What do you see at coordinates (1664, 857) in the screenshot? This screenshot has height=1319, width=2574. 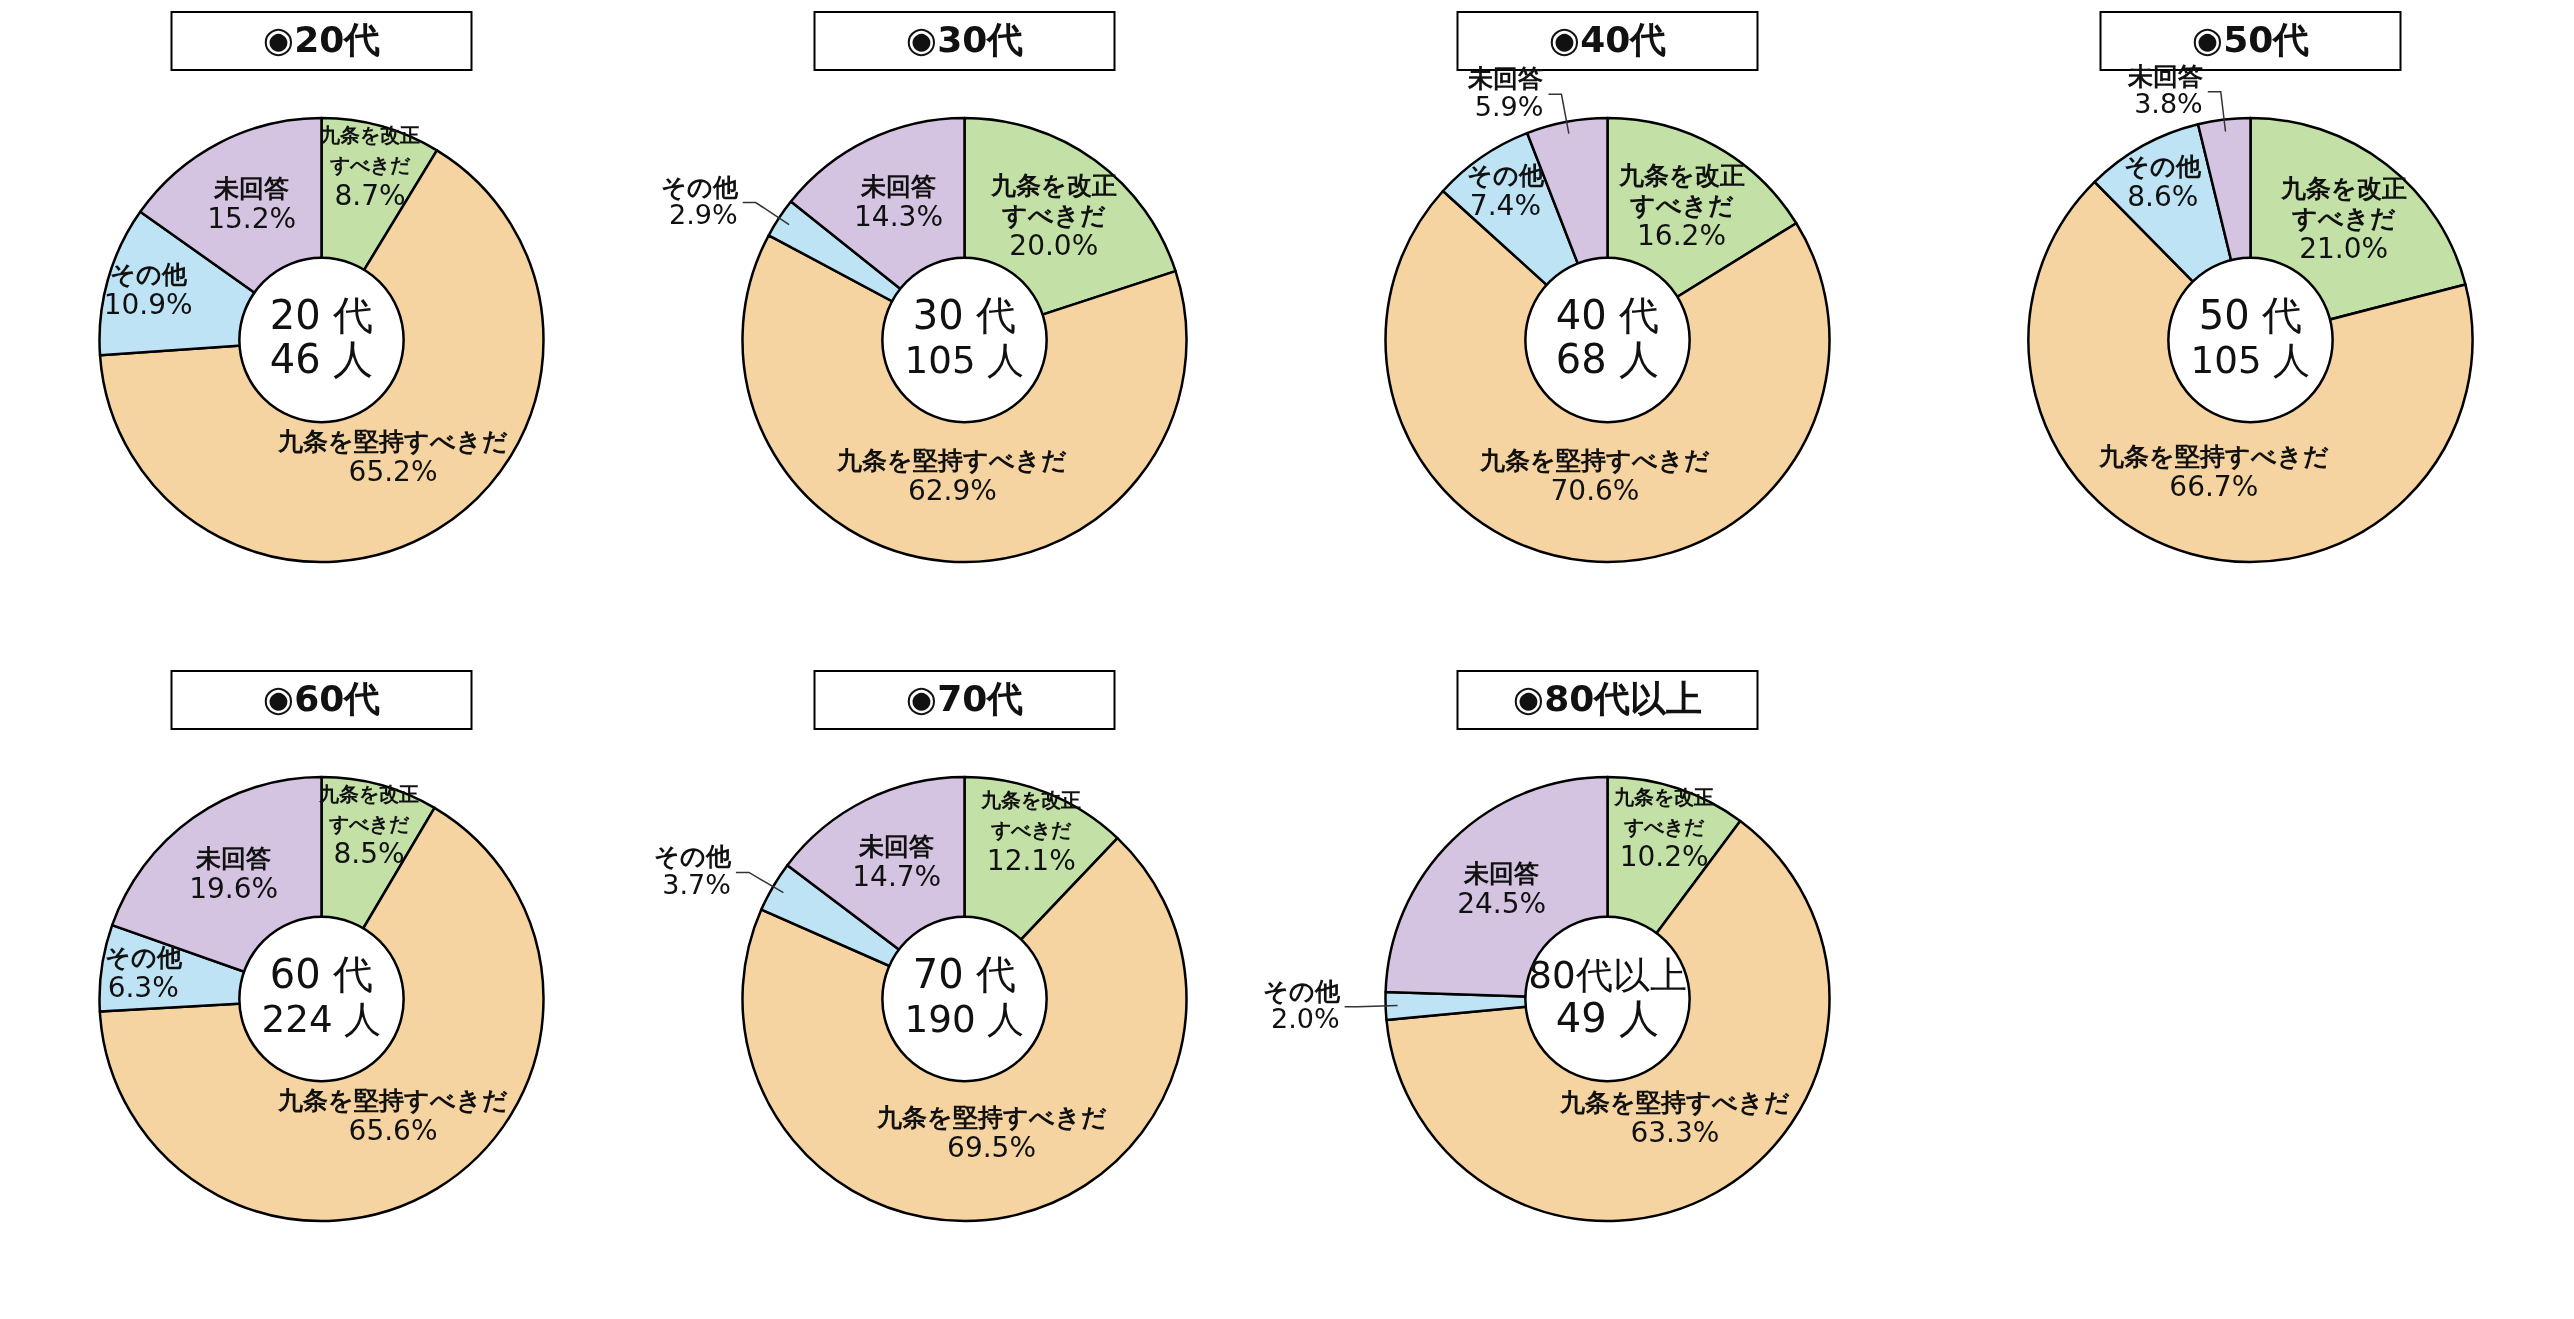 I see `data-label: 10.2%` at bounding box center [1664, 857].